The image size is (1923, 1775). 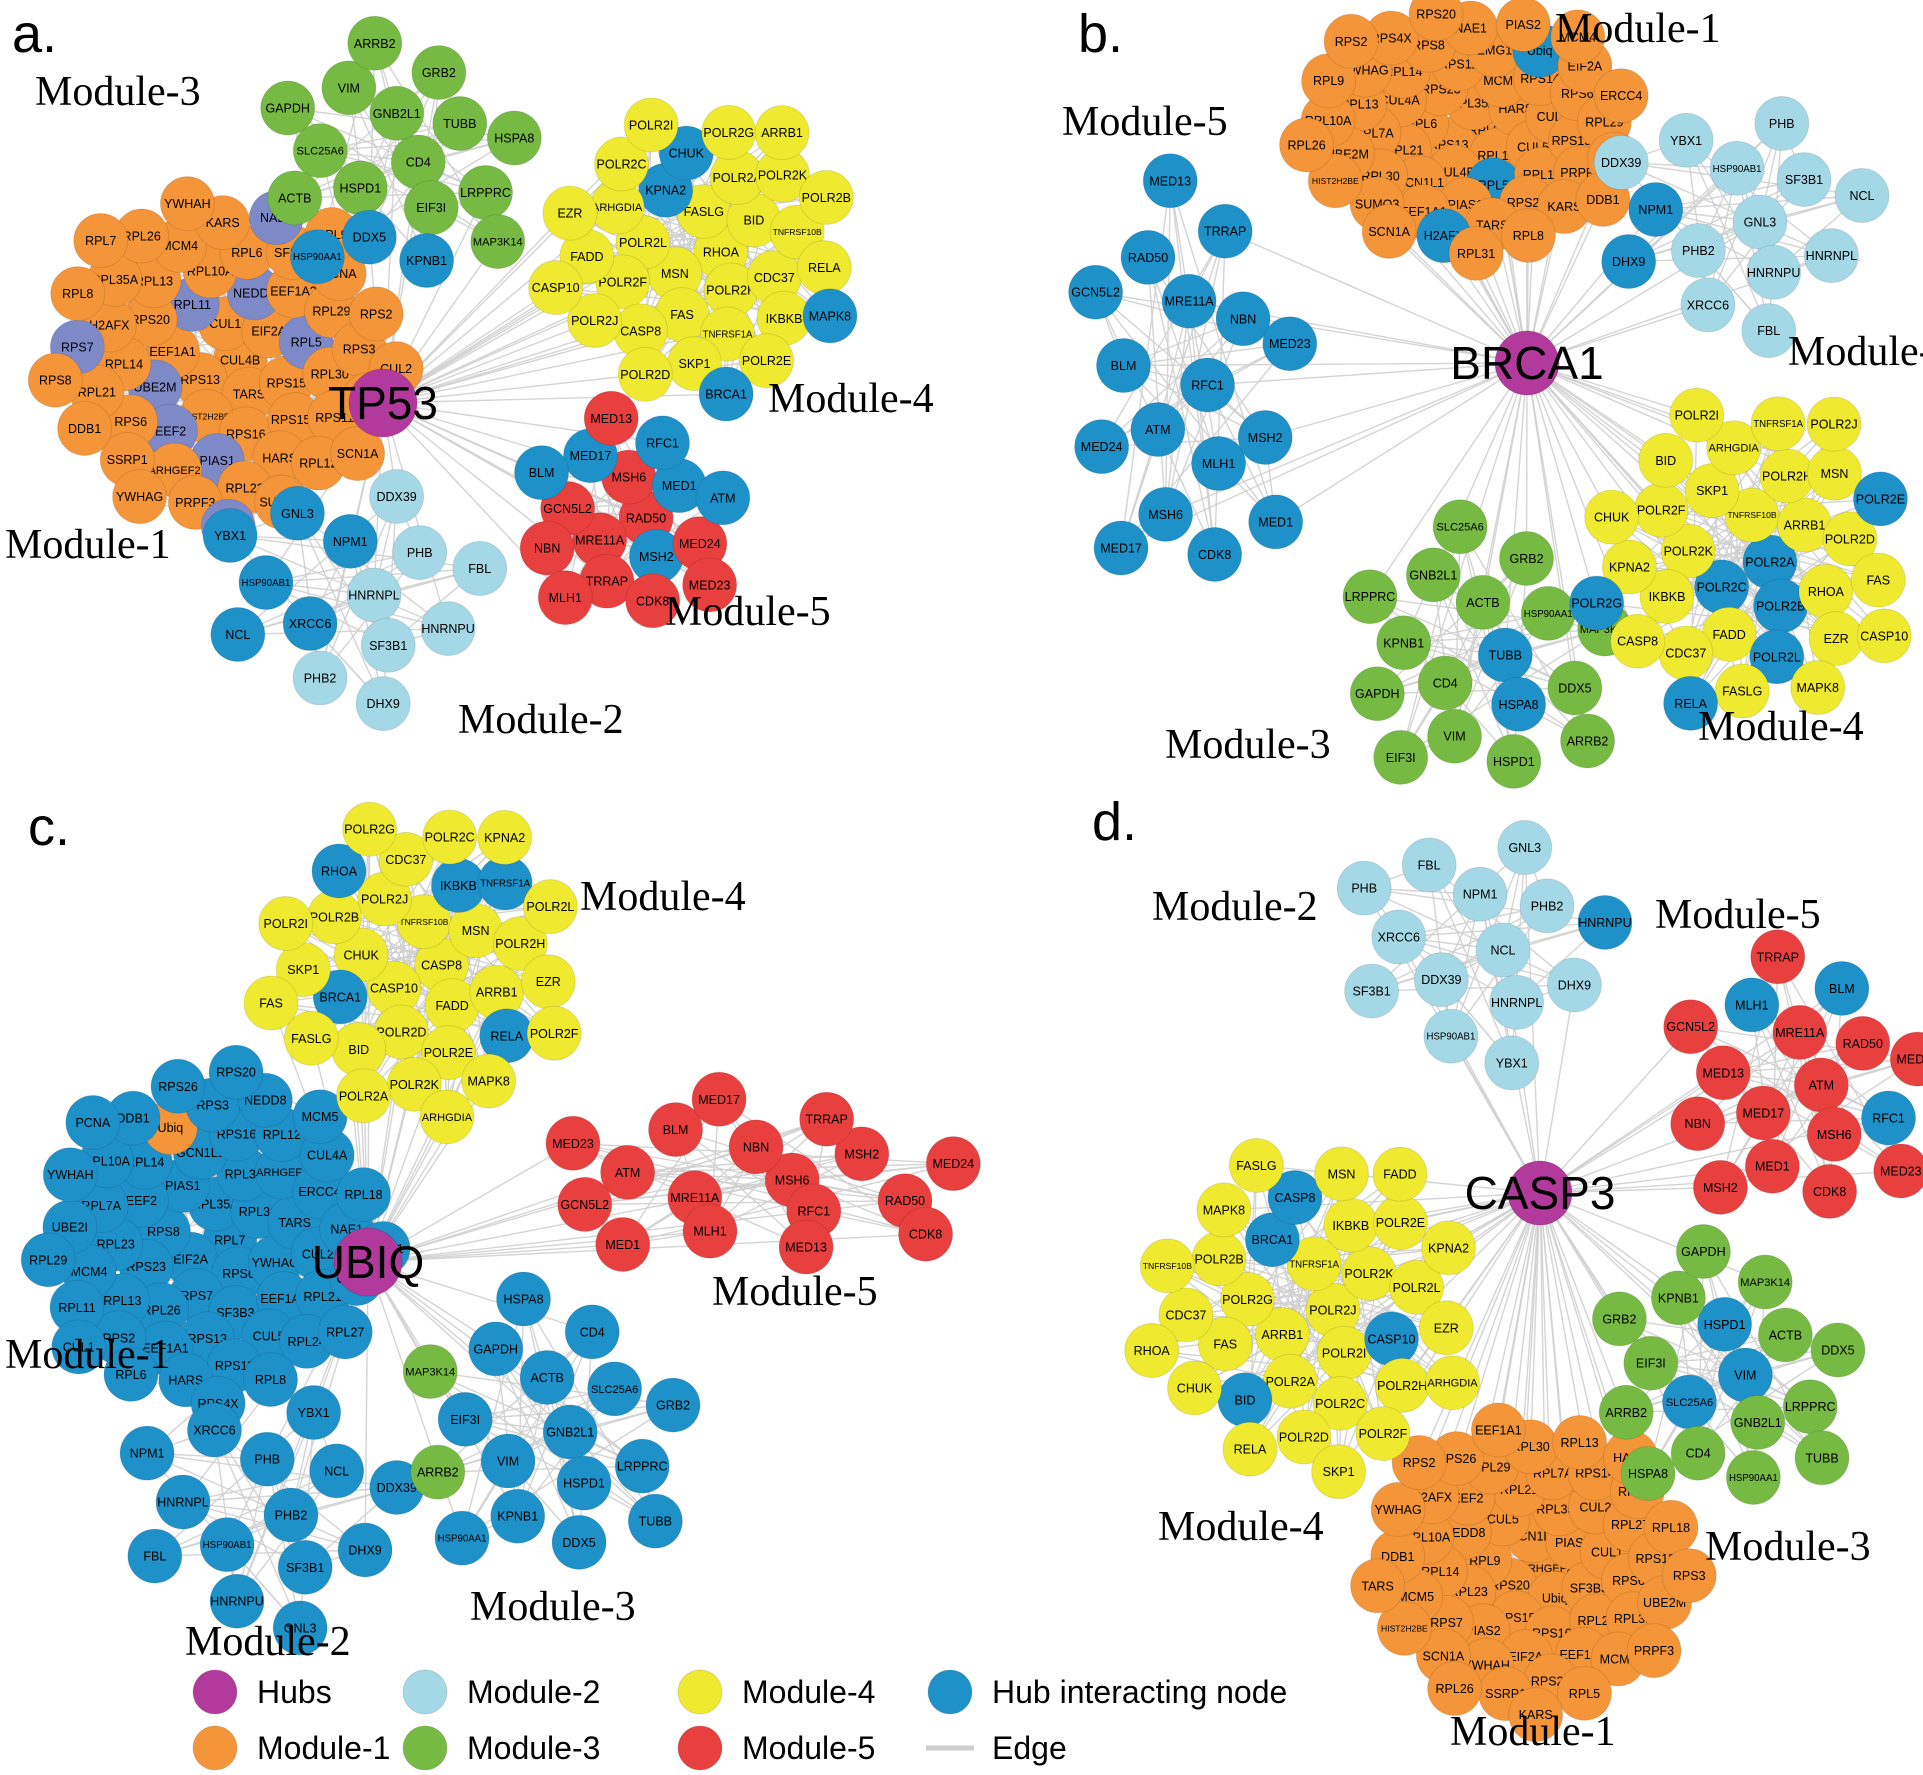 I want to click on node-label: POLR2I, so click(x=1697, y=416).